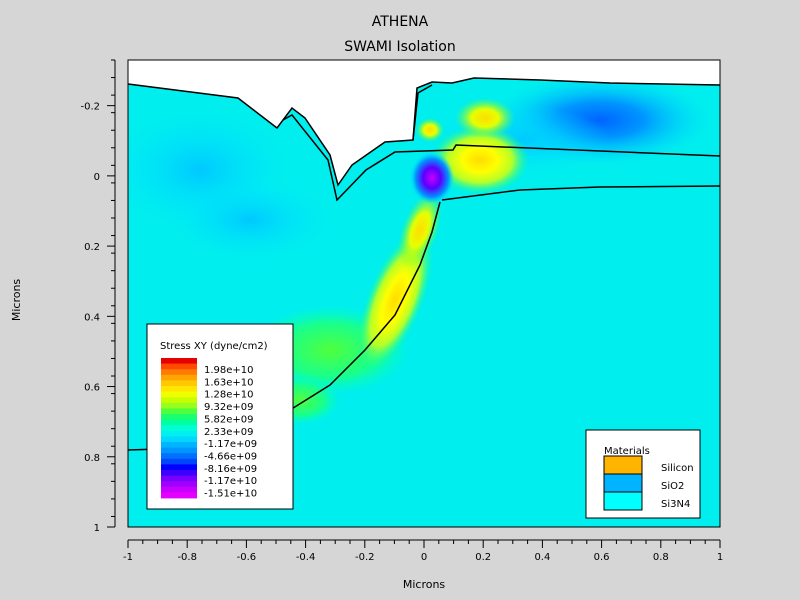 The height and width of the screenshot is (600, 800). Describe the element at coordinates (542, 557) in the screenshot. I see `x-tick-label: 0.4` at that location.